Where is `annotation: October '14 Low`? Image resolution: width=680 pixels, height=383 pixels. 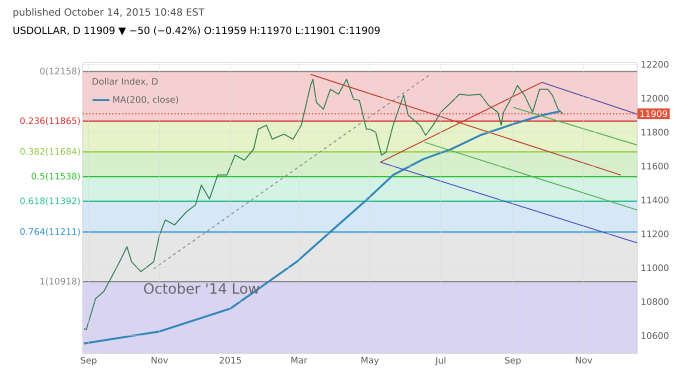 annotation: October '14 Low is located at coordinates (202, 288).